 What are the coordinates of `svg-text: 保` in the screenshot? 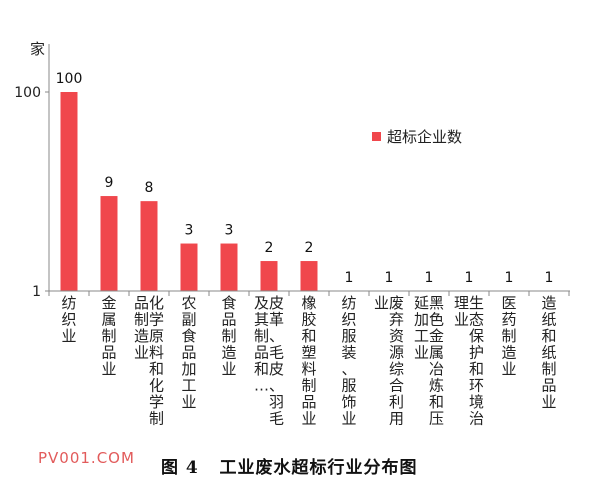 It's located at (476, 336).